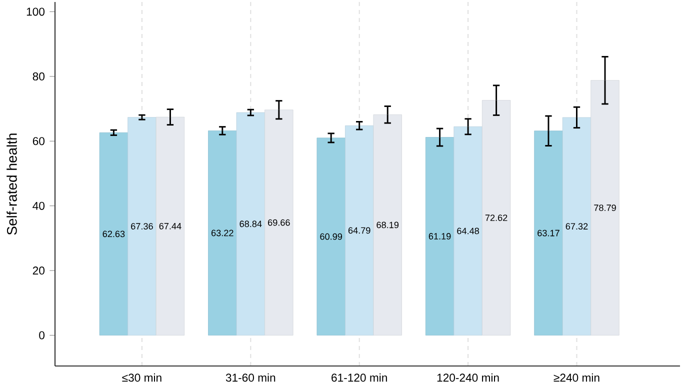 This screenshot has width=682, height=390. Describe the element at coordinates (35, 12) in the screenshot. I see `y-tick-label: 100` at that location.